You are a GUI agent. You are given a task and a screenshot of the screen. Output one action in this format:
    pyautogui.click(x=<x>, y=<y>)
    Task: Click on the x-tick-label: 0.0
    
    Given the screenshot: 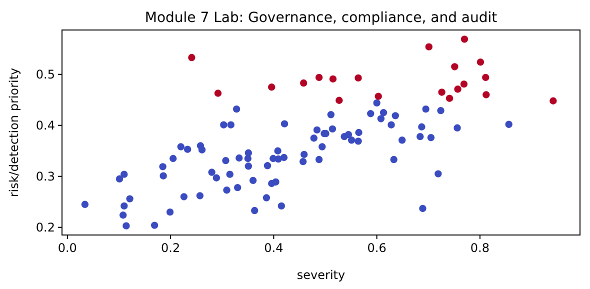 What is the action you would take?
    pyautogui.click(x=67, y=248)
    